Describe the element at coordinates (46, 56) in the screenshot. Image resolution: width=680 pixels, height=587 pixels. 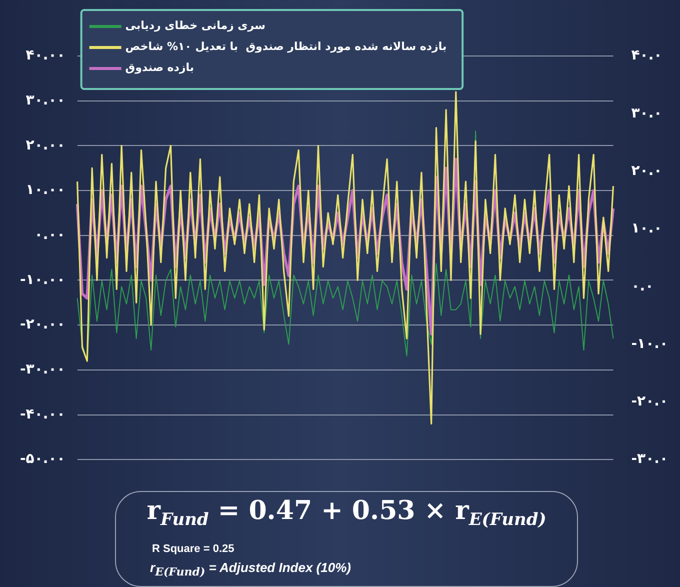
I see `y-tick-label: ۴۰.۰۰` at that location.